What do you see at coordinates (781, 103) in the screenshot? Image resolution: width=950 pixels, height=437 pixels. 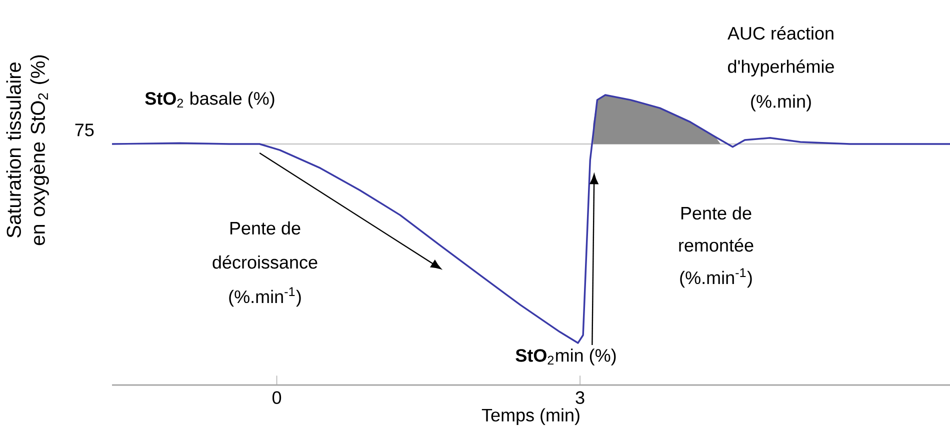 I see `annotation: (%.min)` at bounding box center [781, 103].